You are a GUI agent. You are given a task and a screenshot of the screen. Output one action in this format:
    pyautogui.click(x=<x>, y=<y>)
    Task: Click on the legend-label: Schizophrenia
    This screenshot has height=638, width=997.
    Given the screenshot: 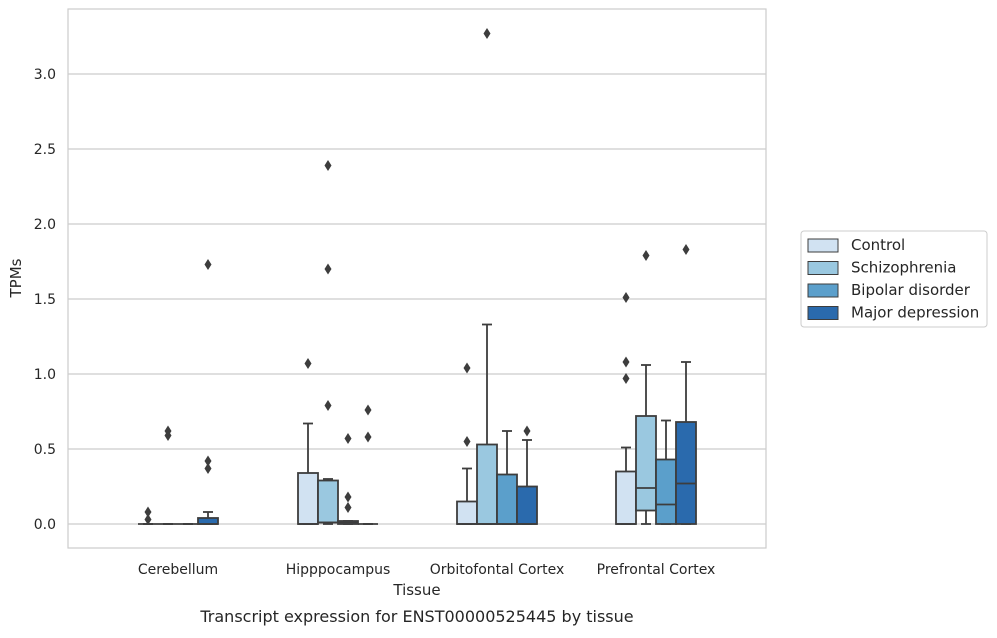 What is the action you would take?
    pyautogui.click(x=903, y=268)
    